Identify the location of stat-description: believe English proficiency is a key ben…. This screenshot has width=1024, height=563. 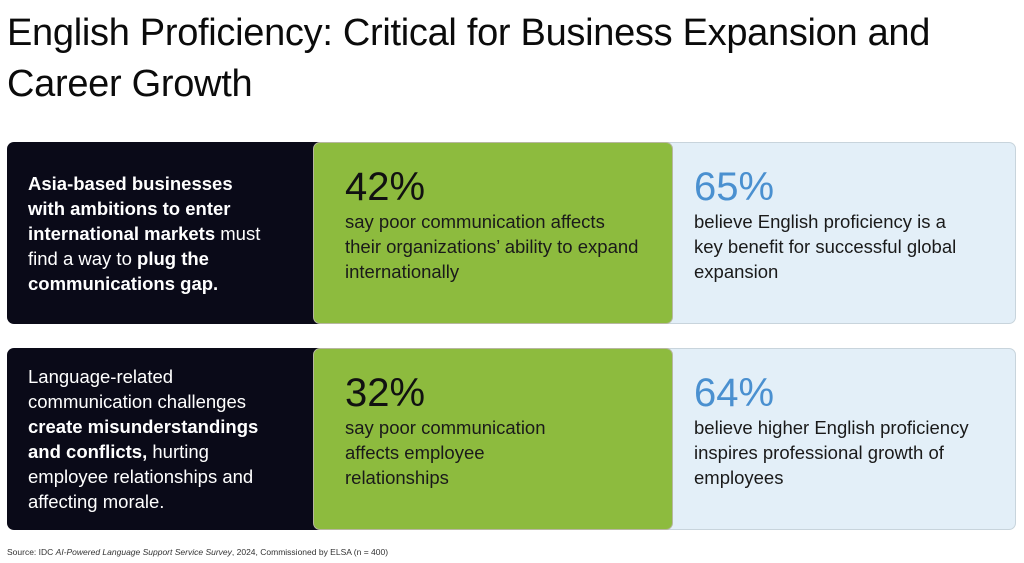
(825, 246).